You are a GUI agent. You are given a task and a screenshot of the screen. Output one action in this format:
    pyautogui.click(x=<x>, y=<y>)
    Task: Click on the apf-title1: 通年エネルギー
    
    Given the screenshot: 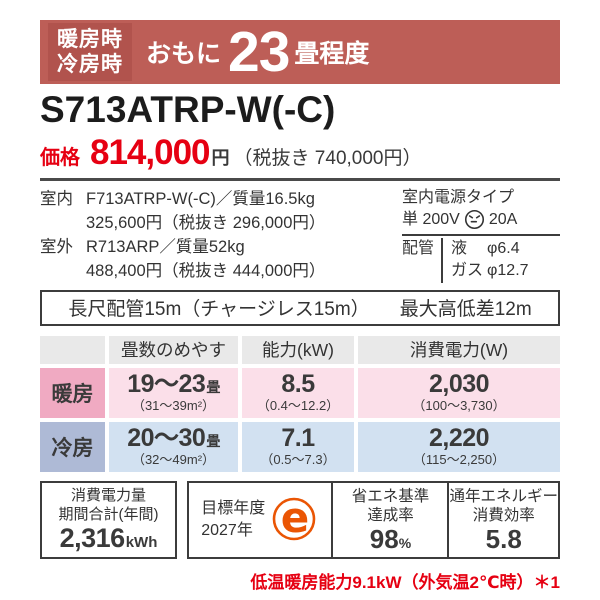 What is the action you would take?
    pyautogui.click(x=503, y=496)
    